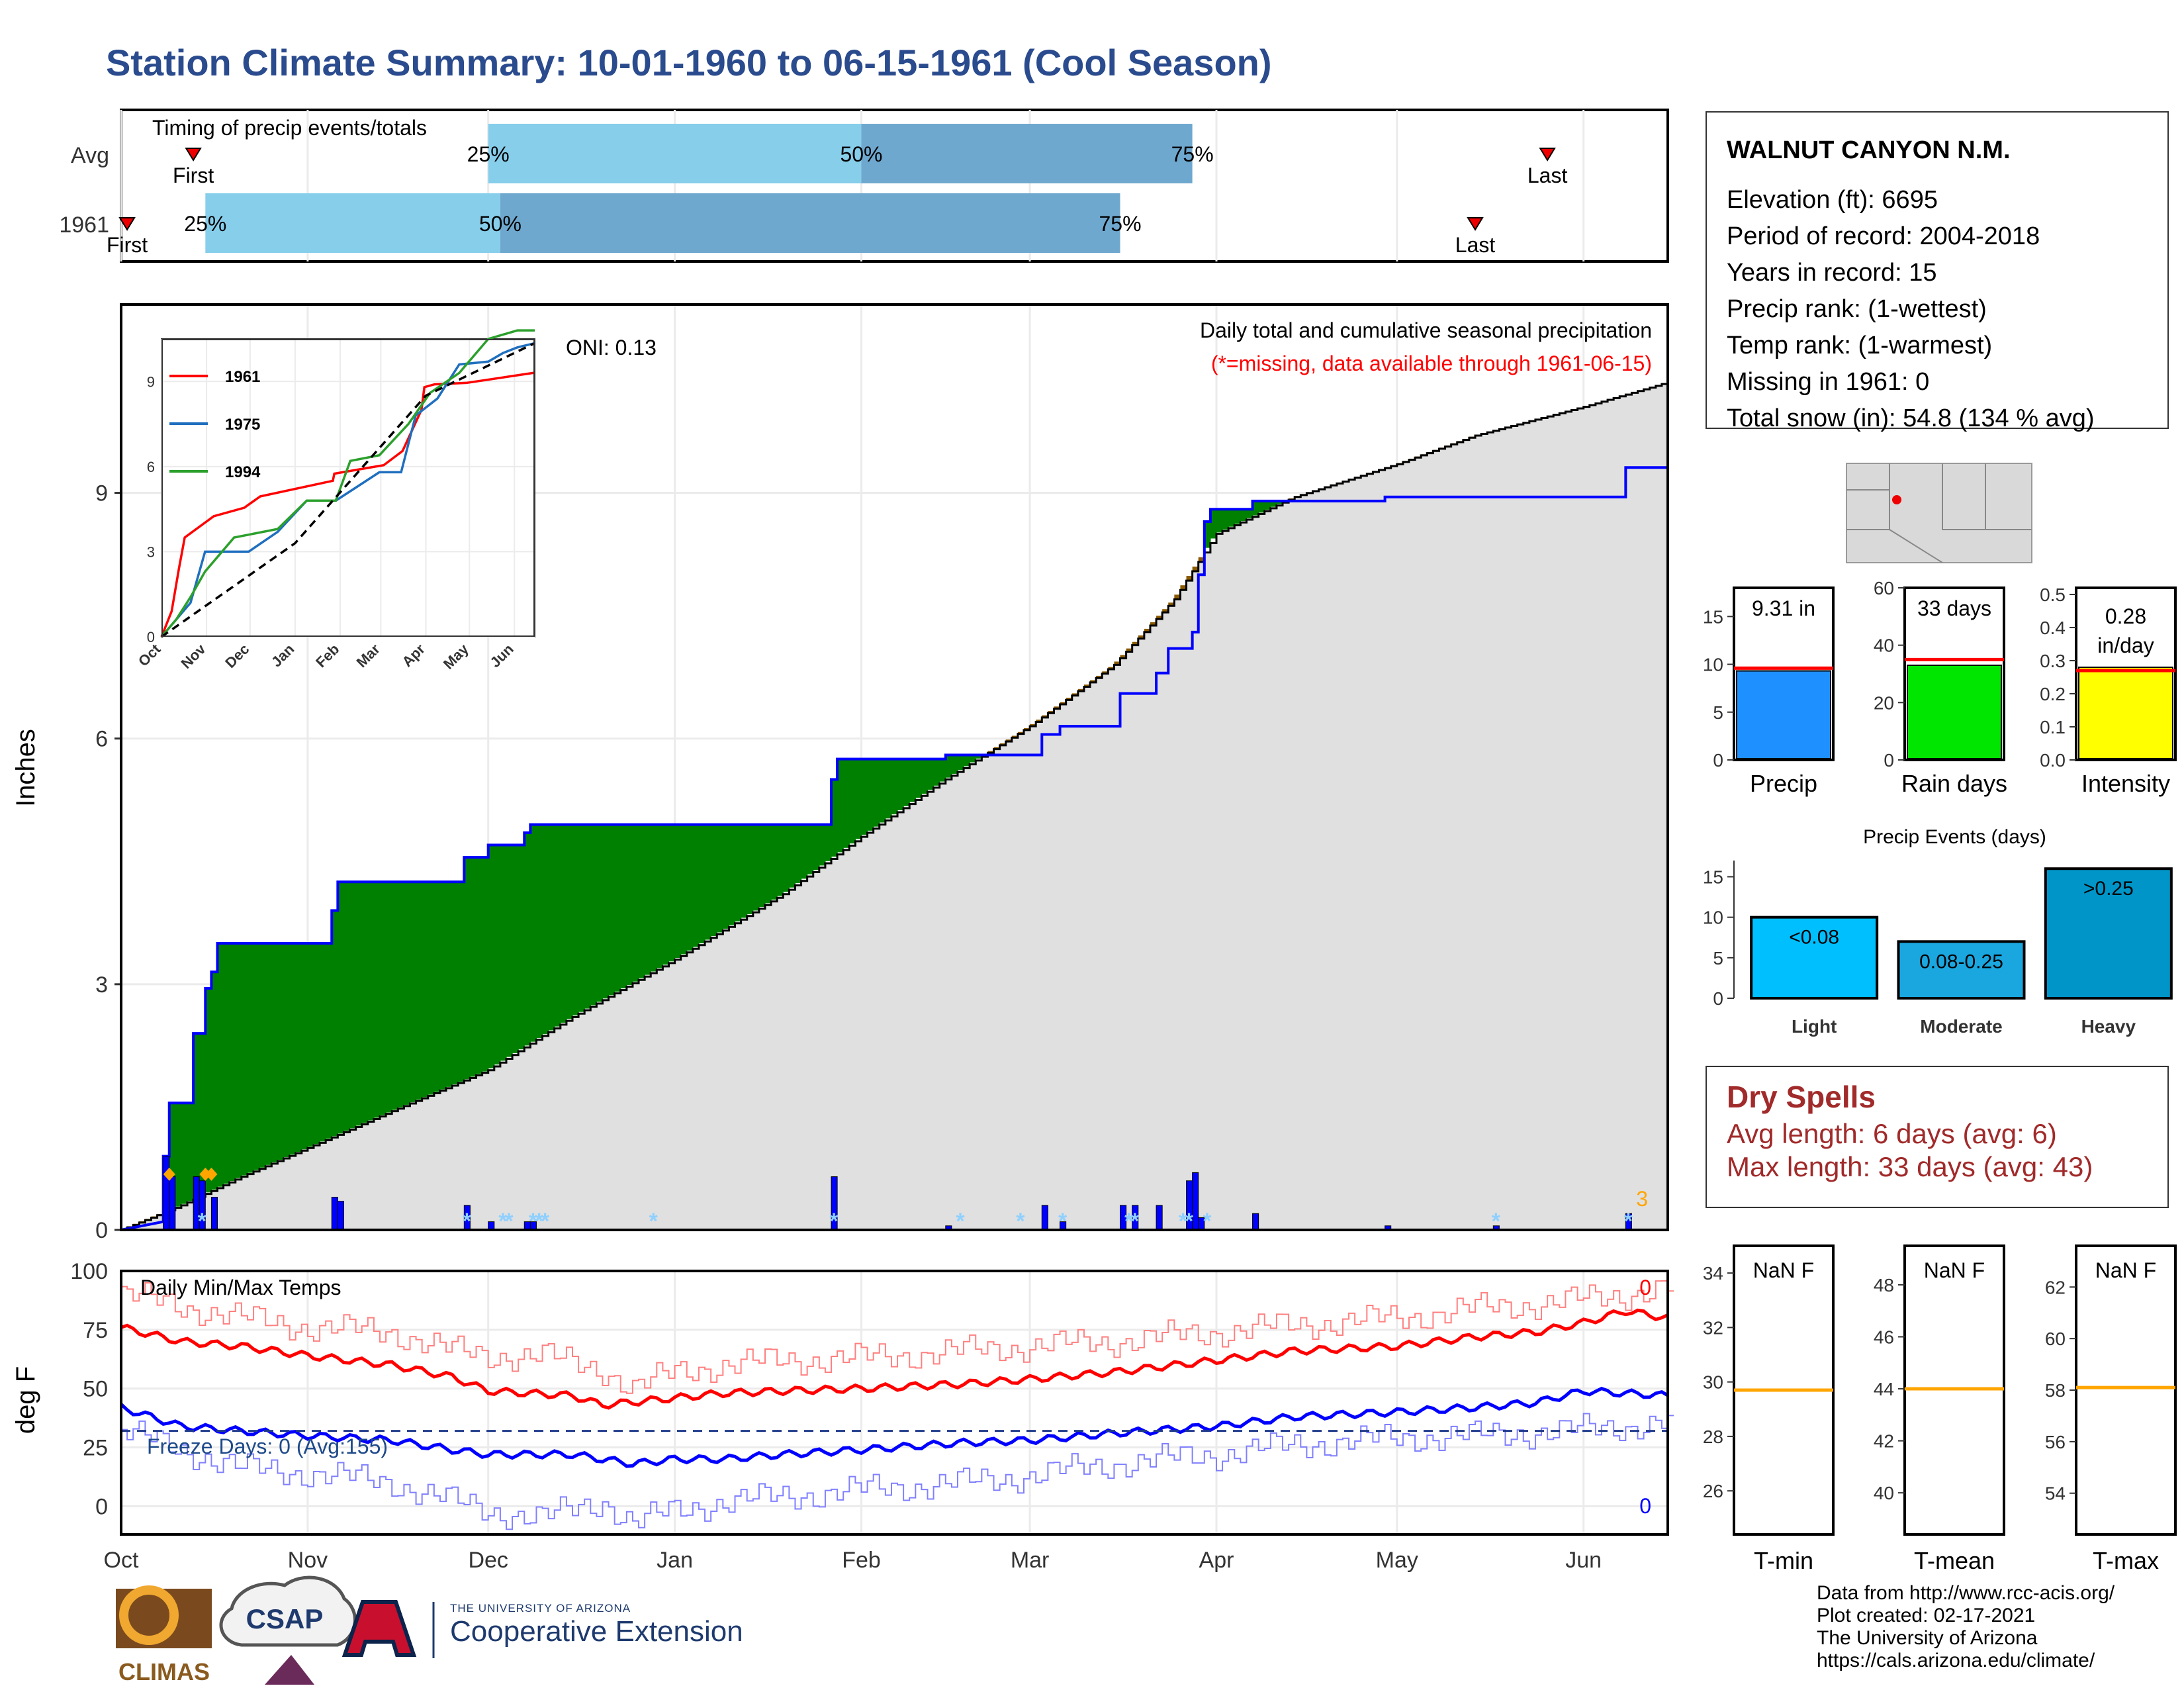  I want to click on temps-ytick-label: 75, so click(95, 1330).